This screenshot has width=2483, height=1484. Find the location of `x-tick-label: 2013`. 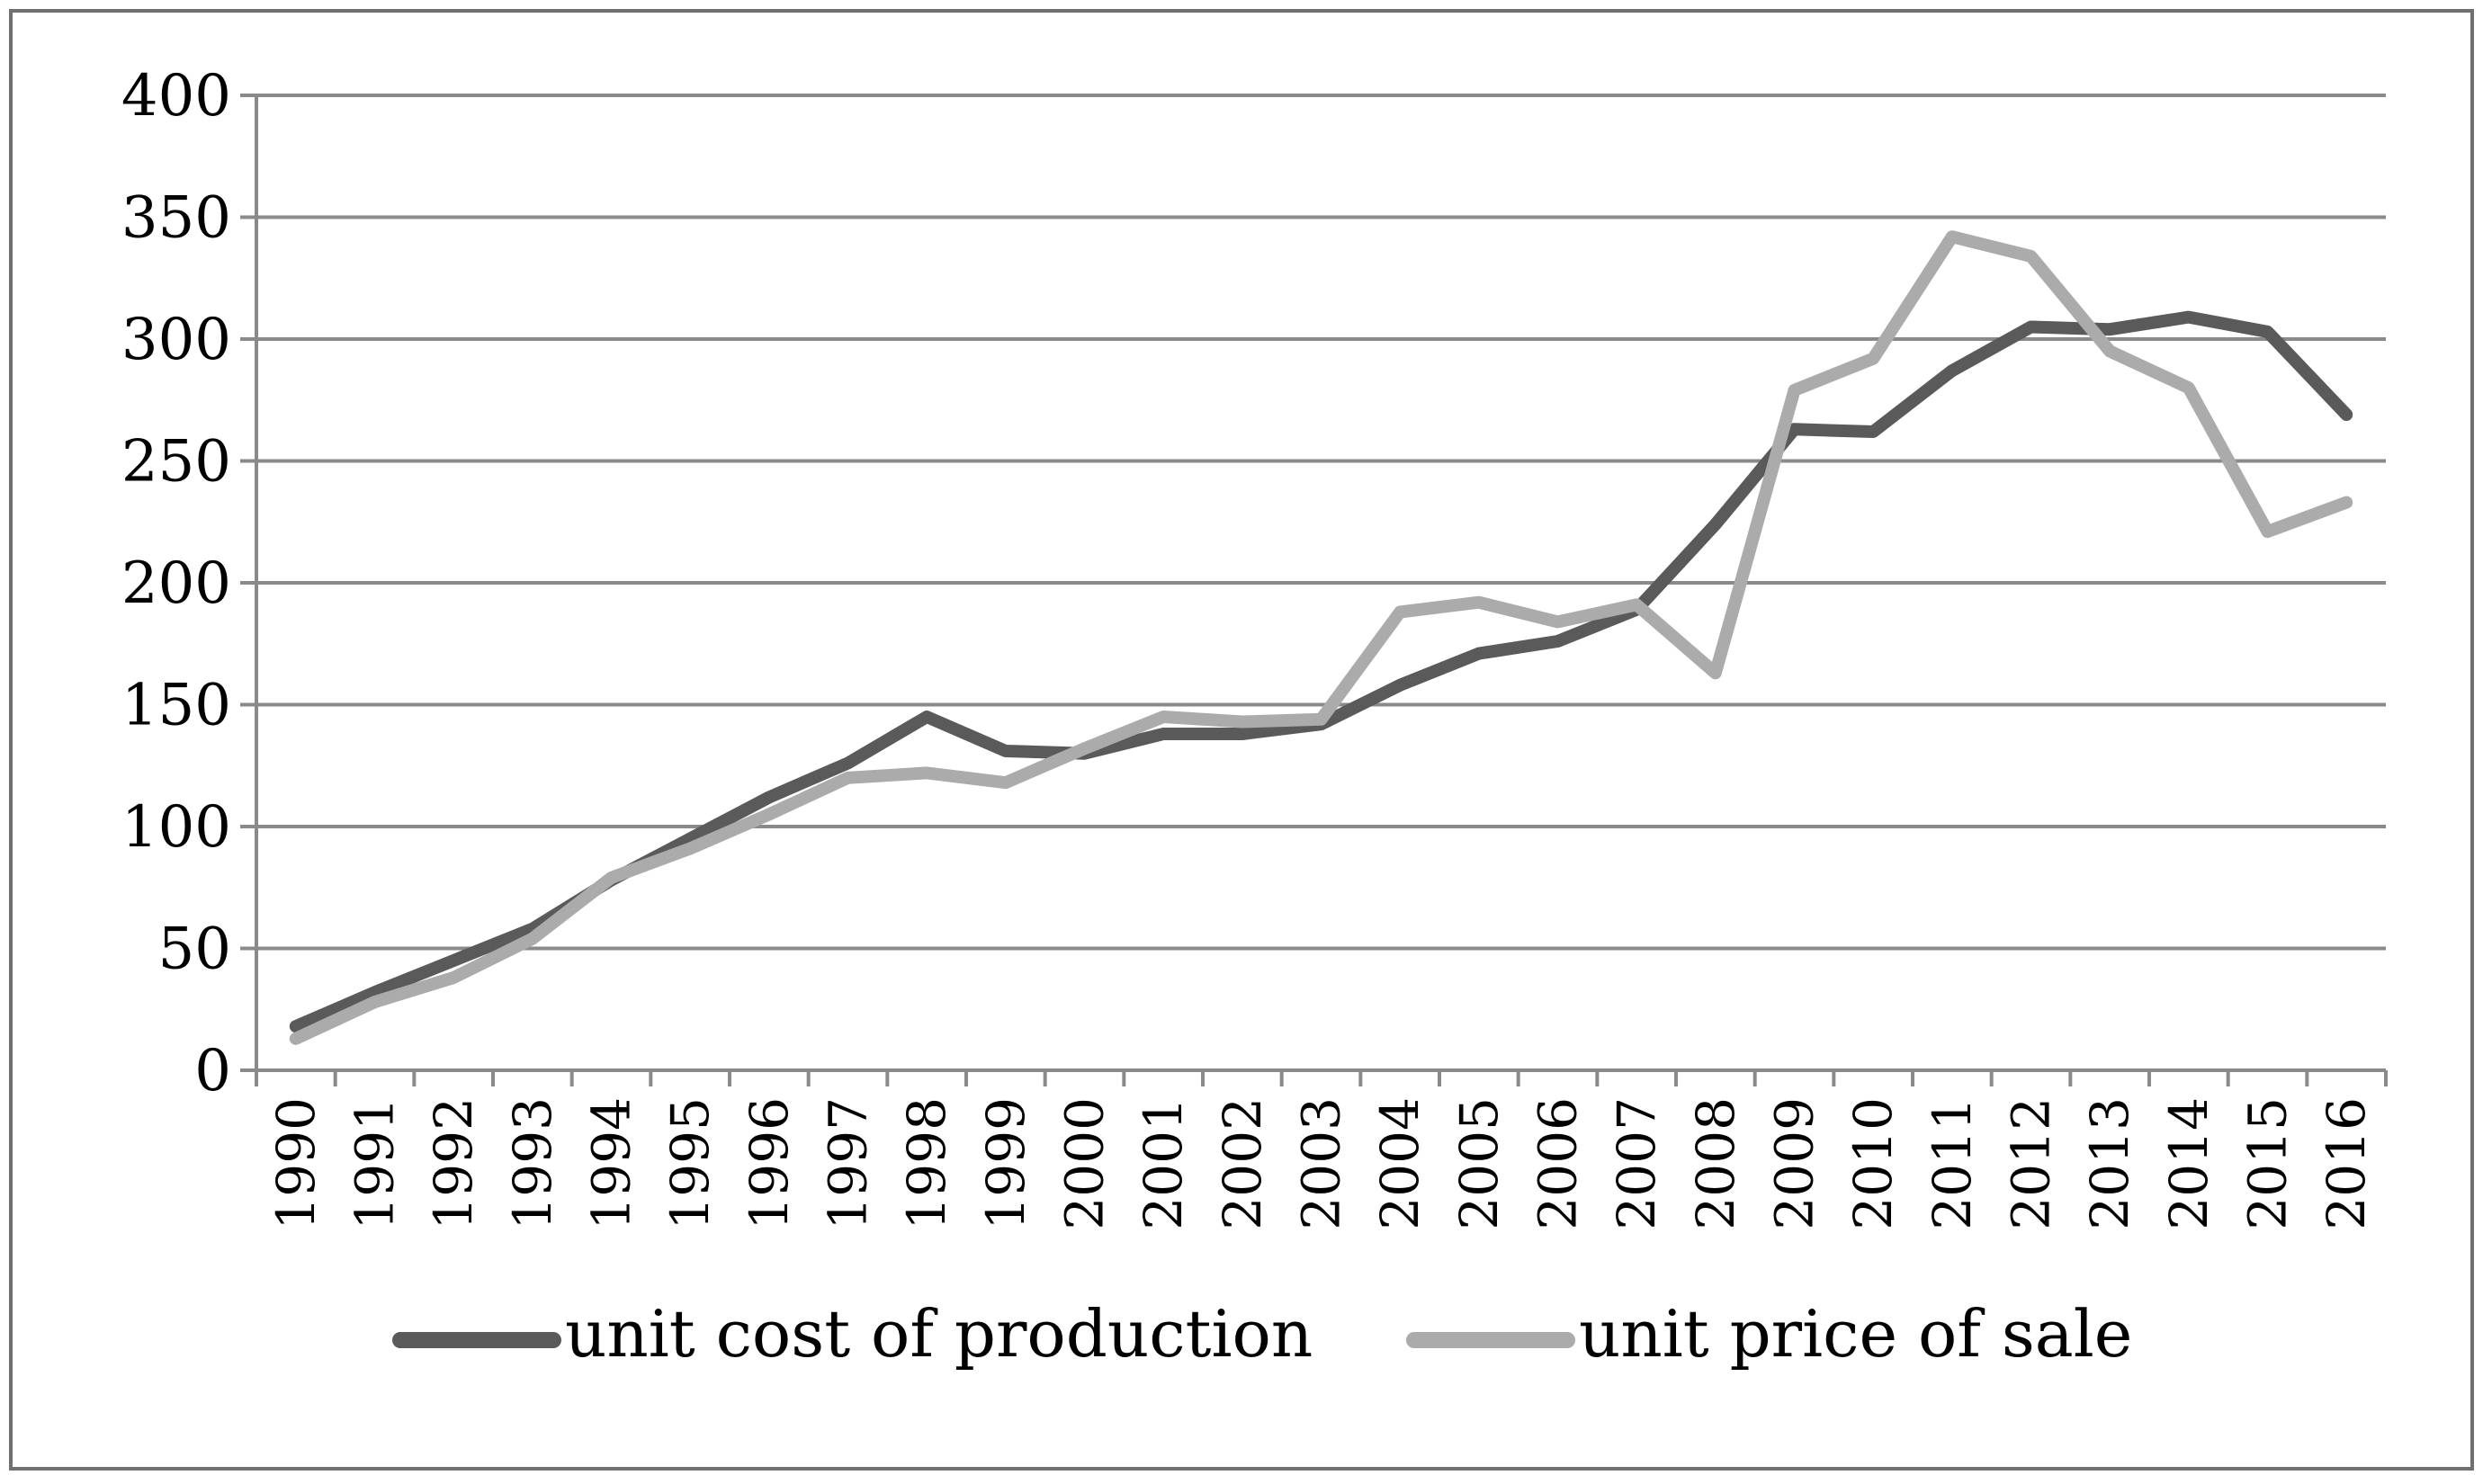

x-tick-label: 2013 is located at coordinates (2110, 1163).